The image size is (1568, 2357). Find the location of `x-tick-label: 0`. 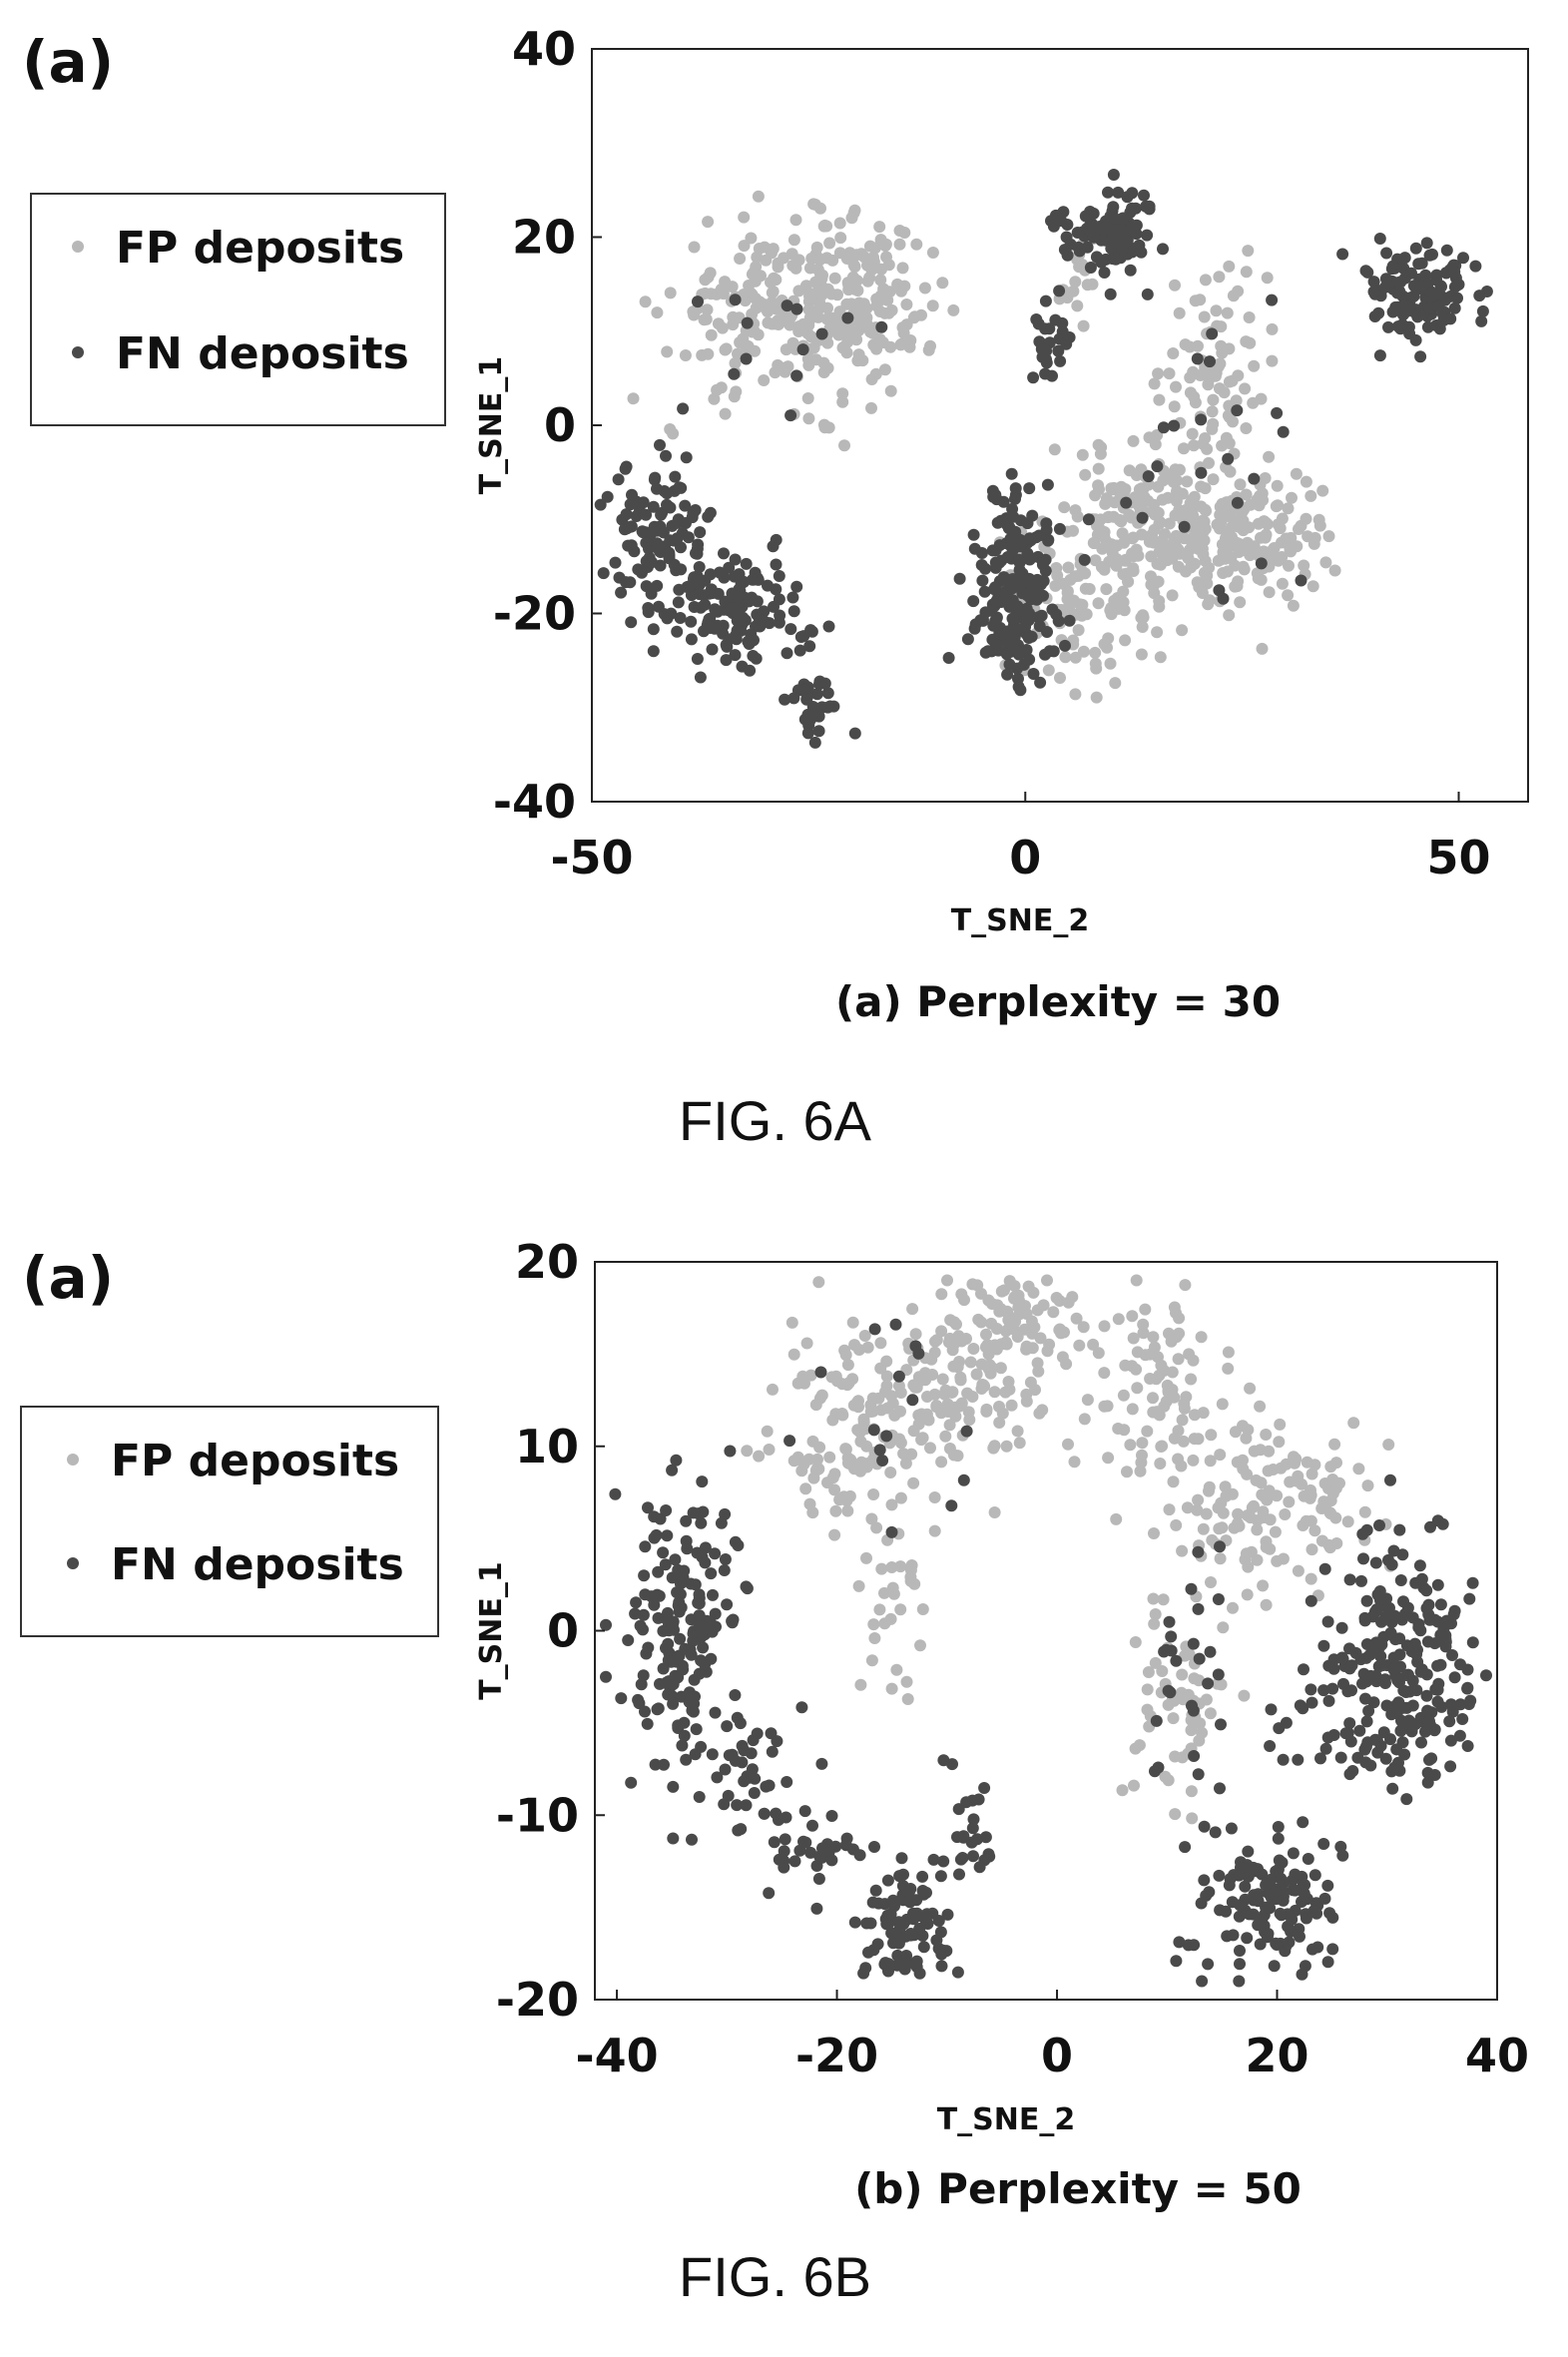

x-tick-label: 0 is located at coordinates (1057, 2055).